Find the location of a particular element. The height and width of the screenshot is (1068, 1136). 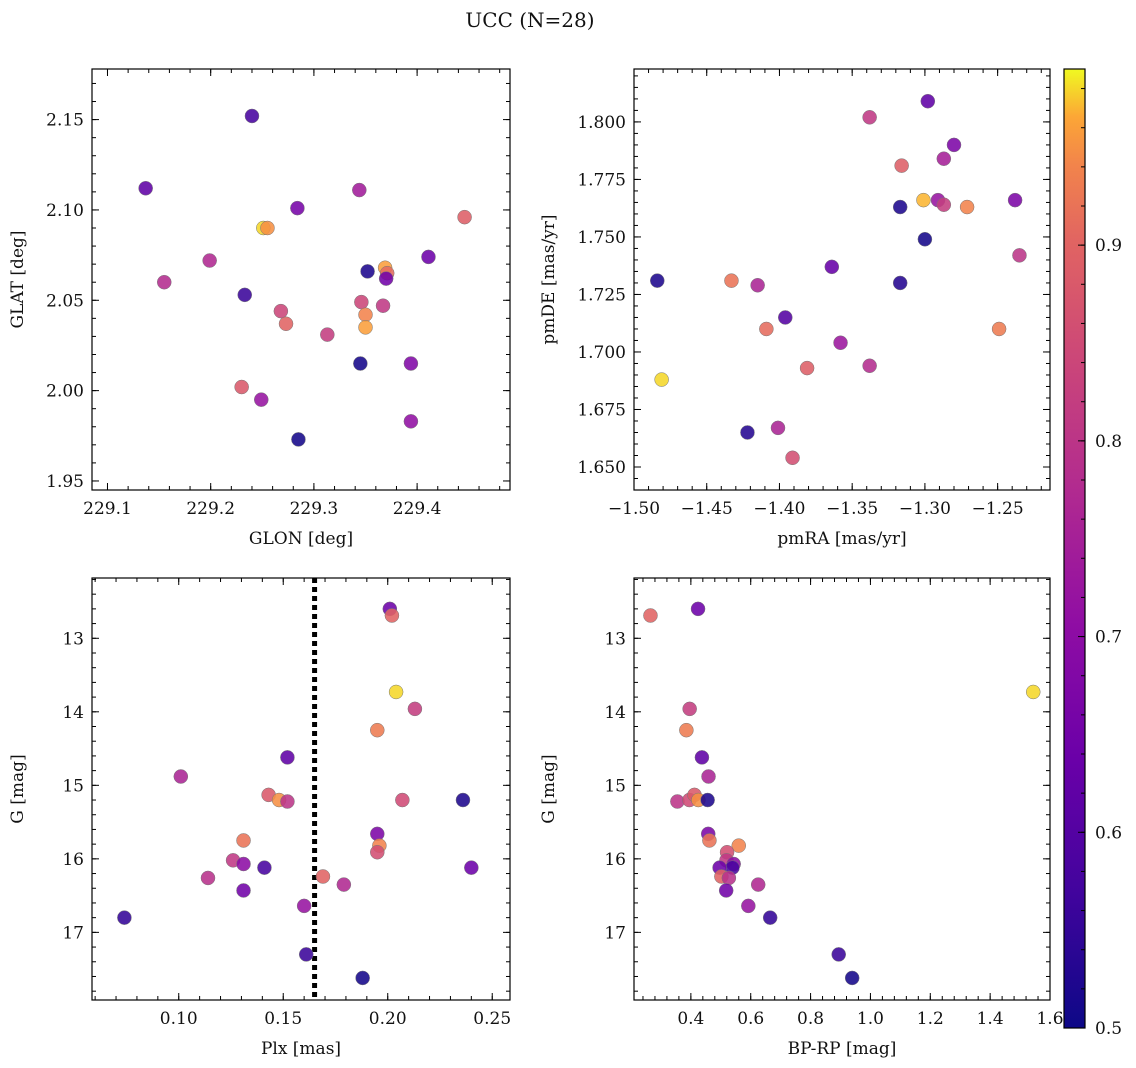

x-axis-label: GLON [deg] is located at coordinates (301, 539).